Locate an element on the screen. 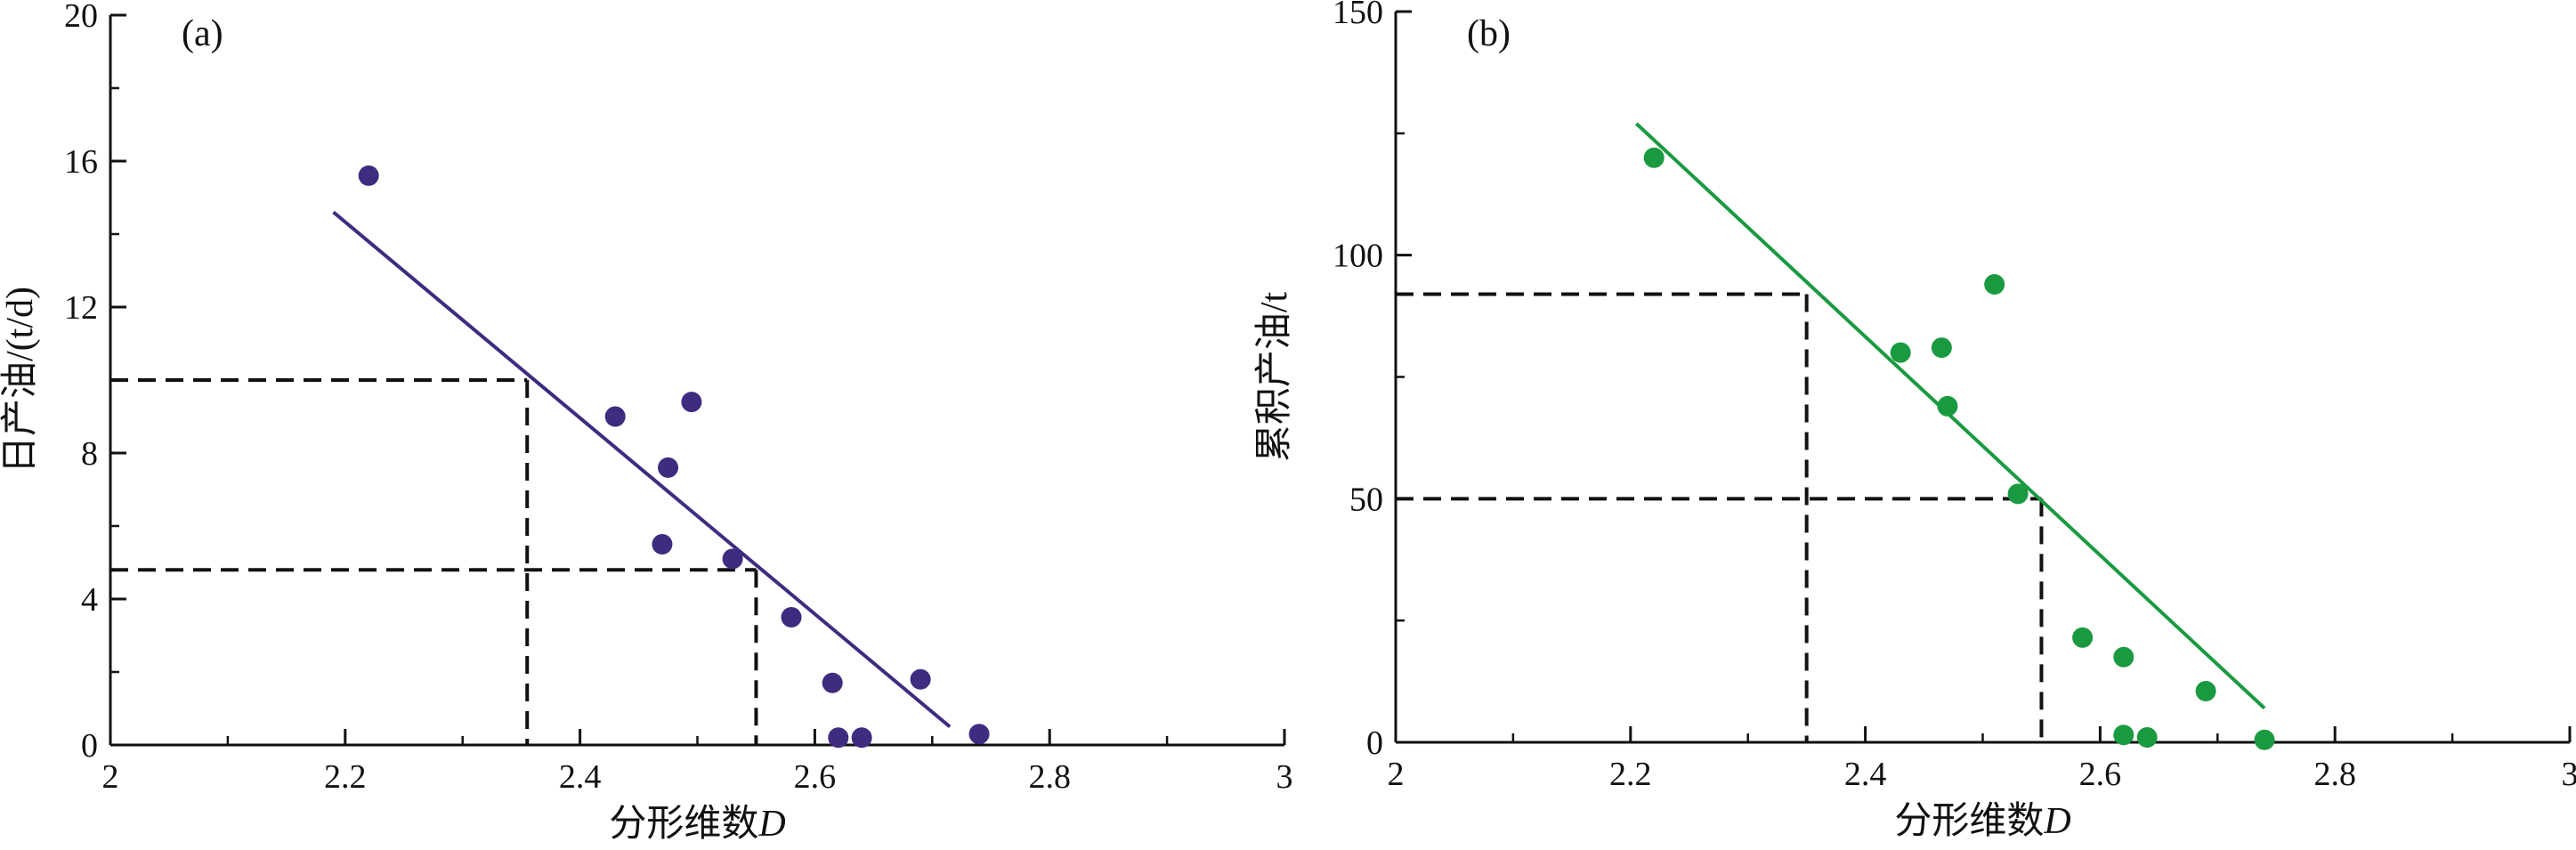 The image size is (2576, 850). panel-a-y-tick-label: 16 is located at coordinates (81, 162).